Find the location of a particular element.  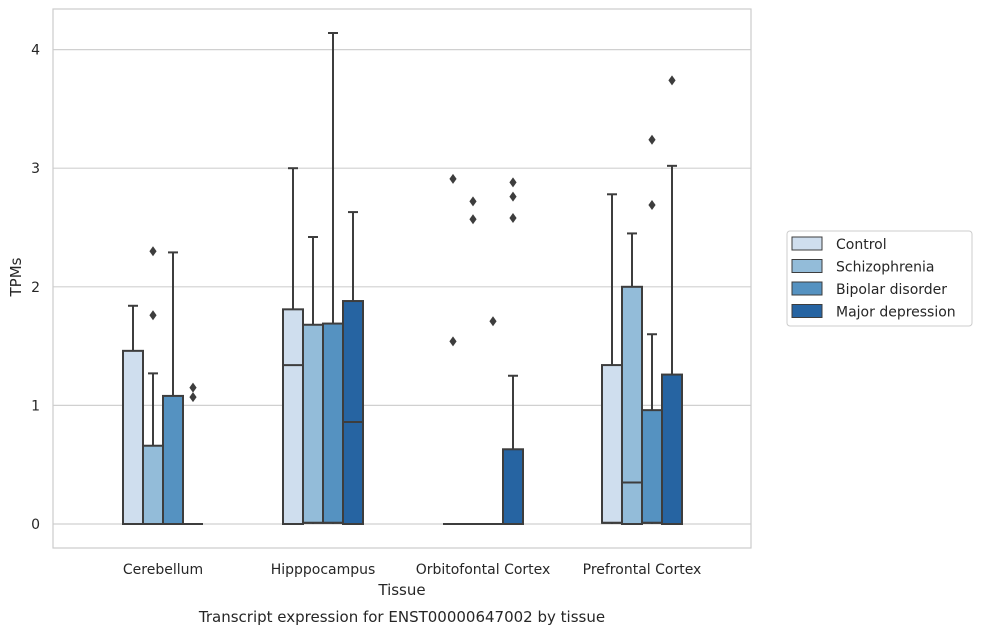

y-axis-label: TPMs is located at coordinates (16, 277).